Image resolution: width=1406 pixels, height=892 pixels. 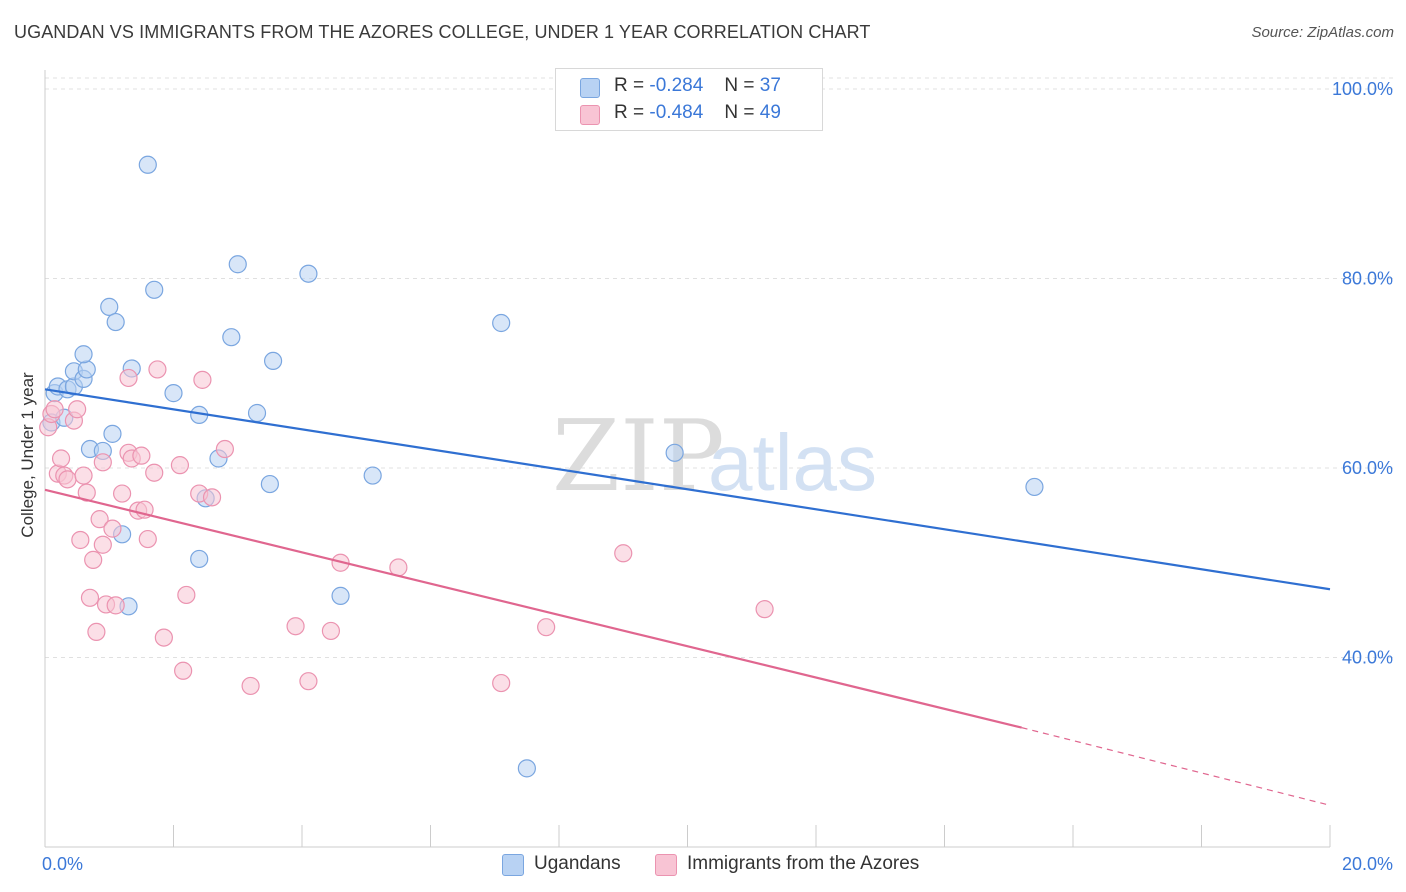 I want to click on legend-r-value: -0.284, so click(x=676, y=85).